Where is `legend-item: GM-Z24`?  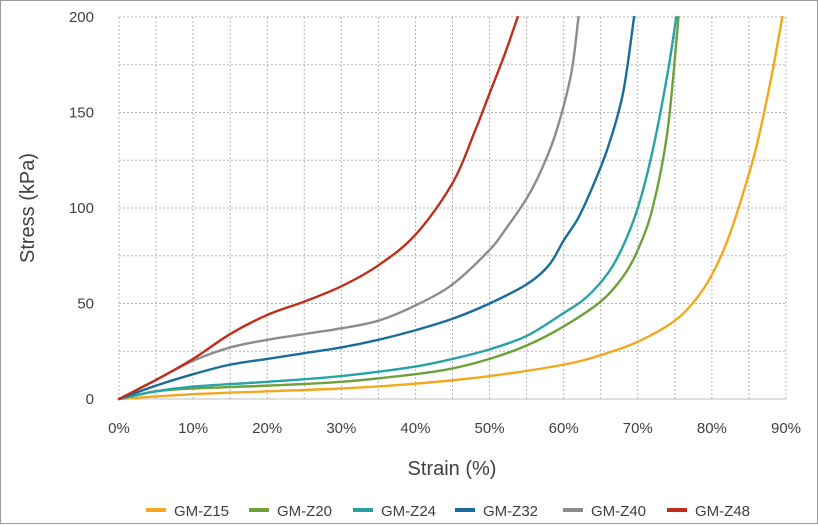
legend-item: GM-Z24 is located at coordinates (394, 511).